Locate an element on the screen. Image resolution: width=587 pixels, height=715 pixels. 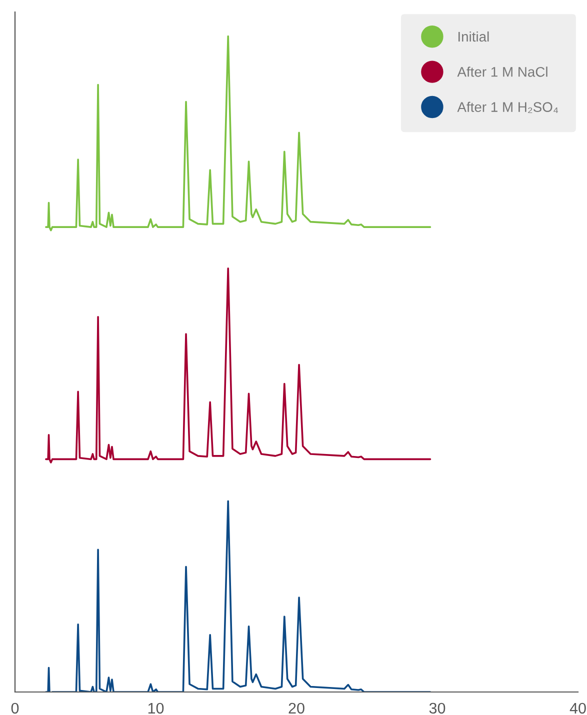
legend-label: Initial is located at coordinates (473, 36).